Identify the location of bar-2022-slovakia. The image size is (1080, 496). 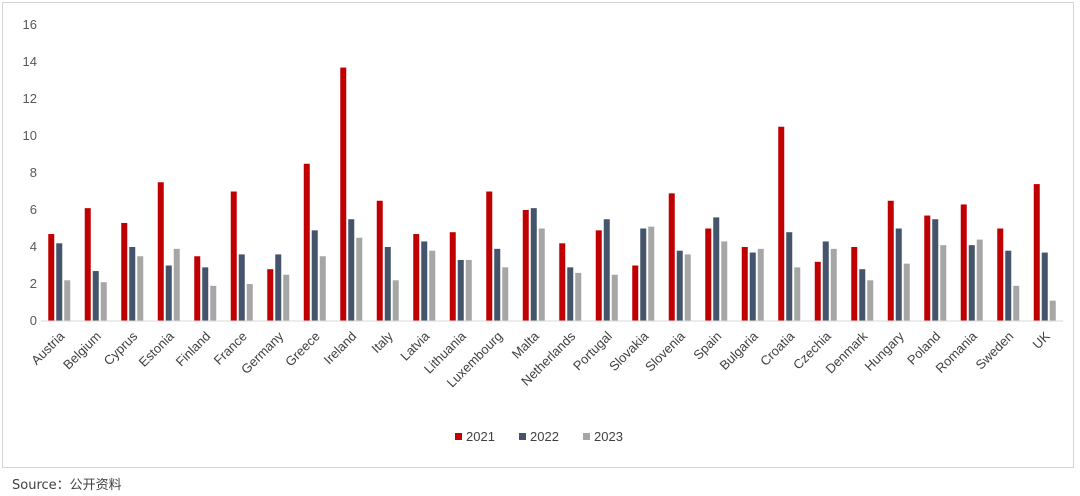
(643, 274).